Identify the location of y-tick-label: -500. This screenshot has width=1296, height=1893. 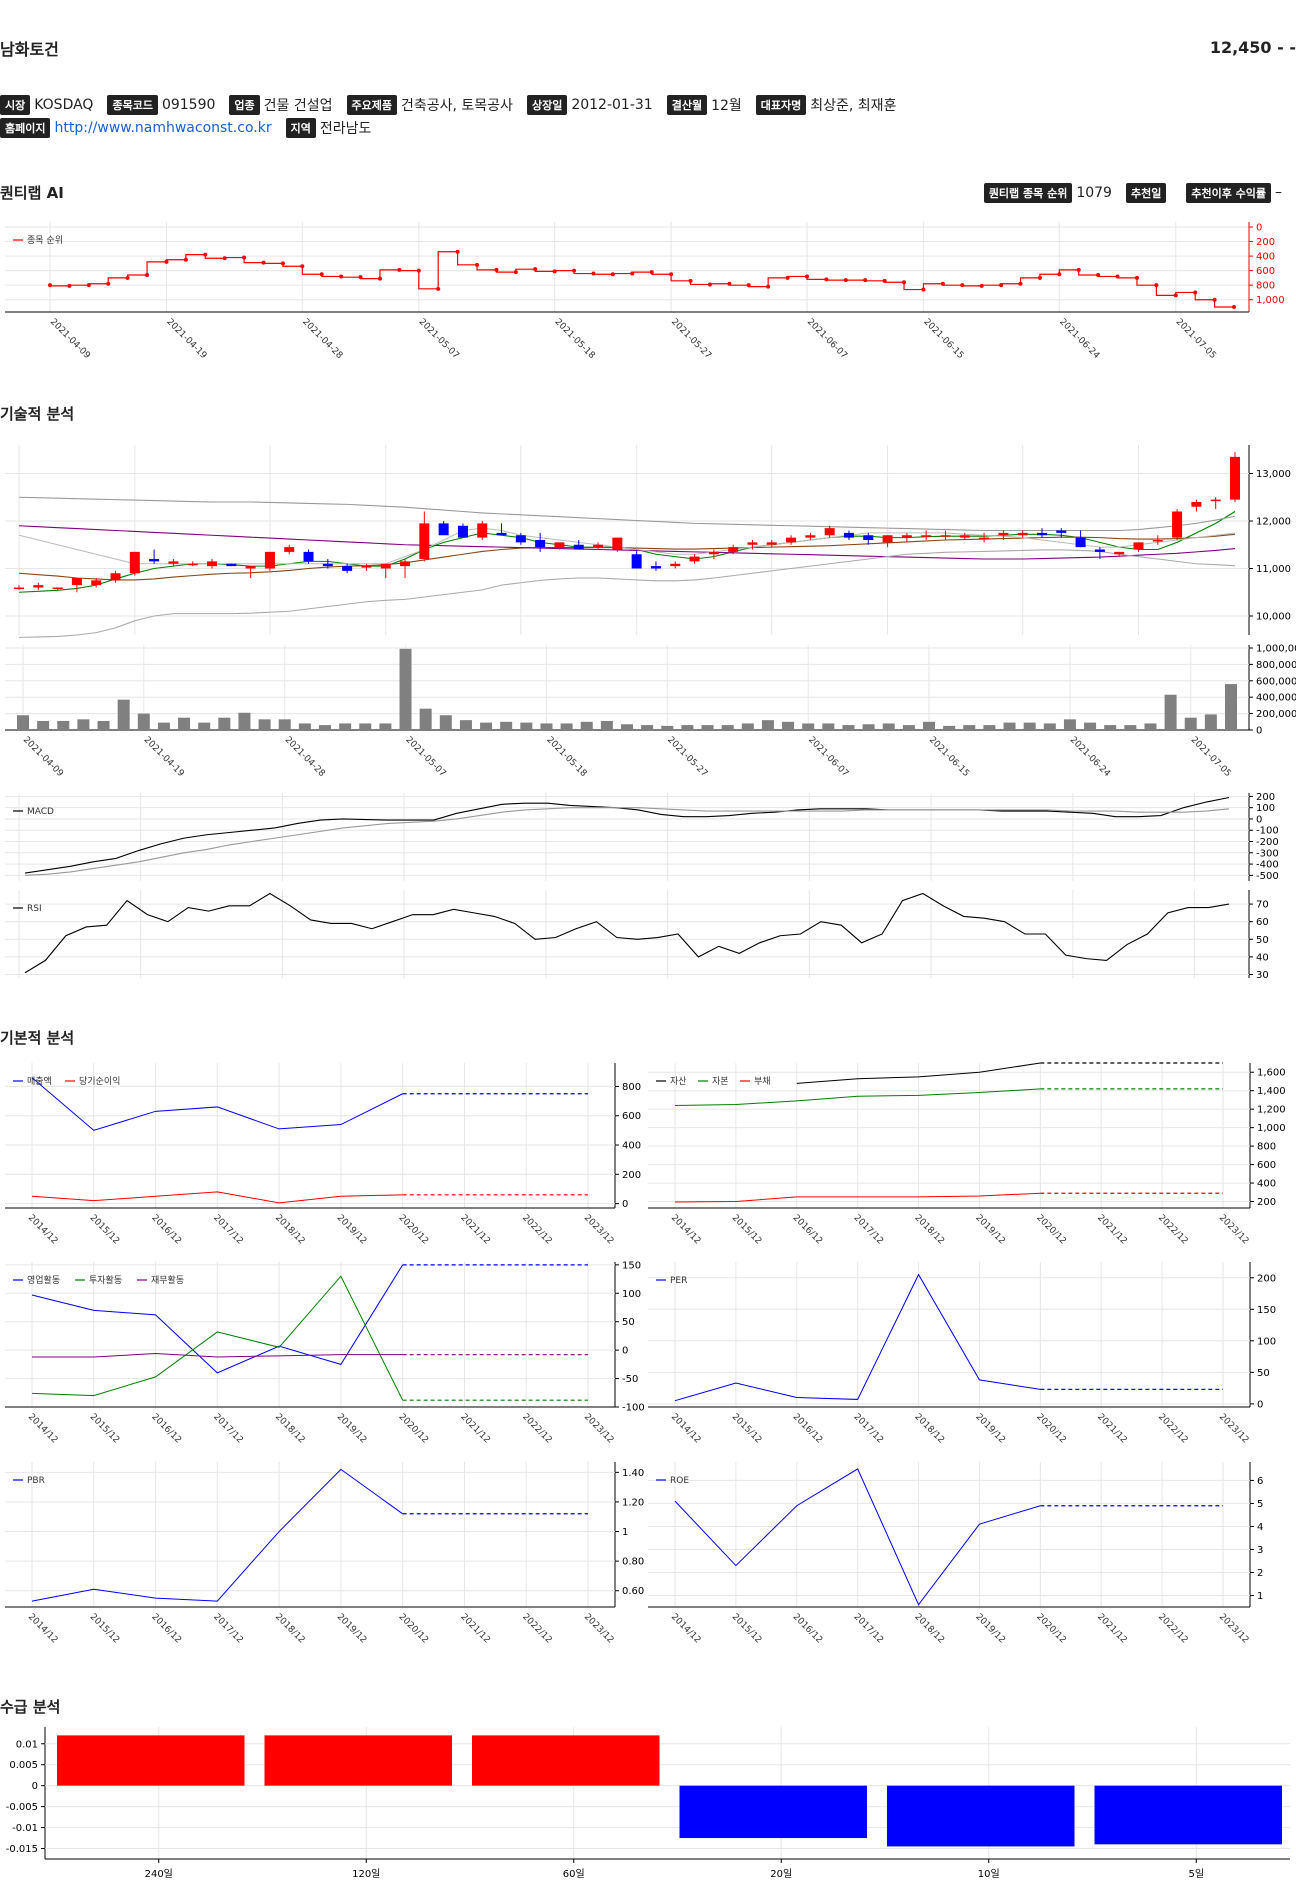
(1267, 876).